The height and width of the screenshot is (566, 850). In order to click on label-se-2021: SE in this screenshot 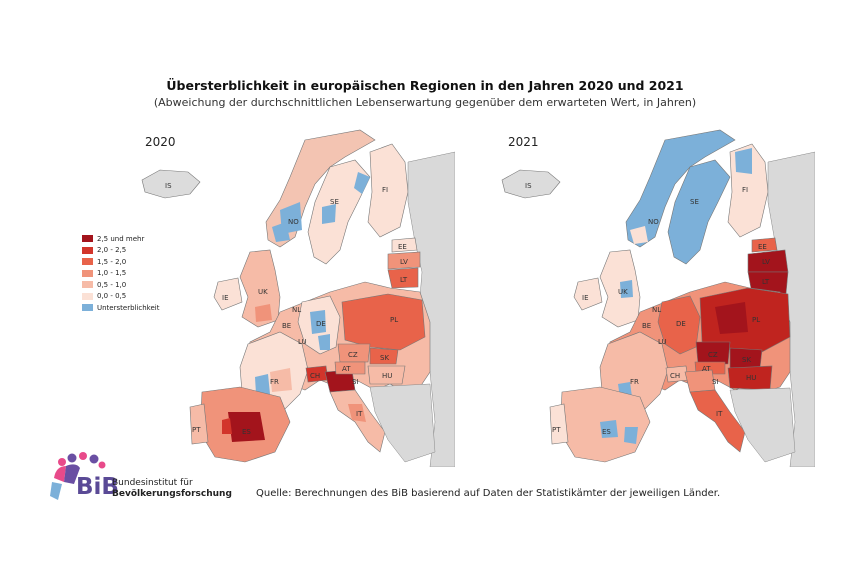, I will do `click(694, 202)`.